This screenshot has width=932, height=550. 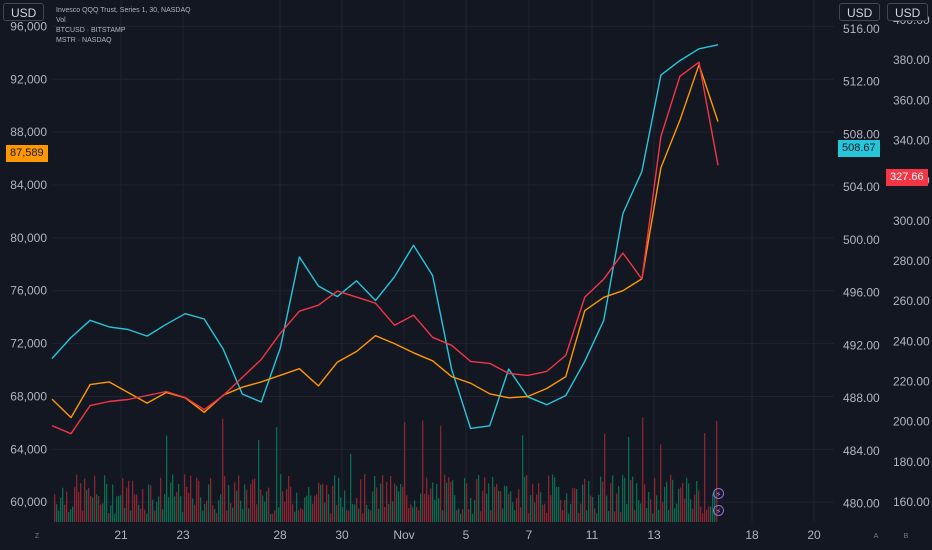 I want to click on axis-mode-icon: Z, so click(x=37, y=536).